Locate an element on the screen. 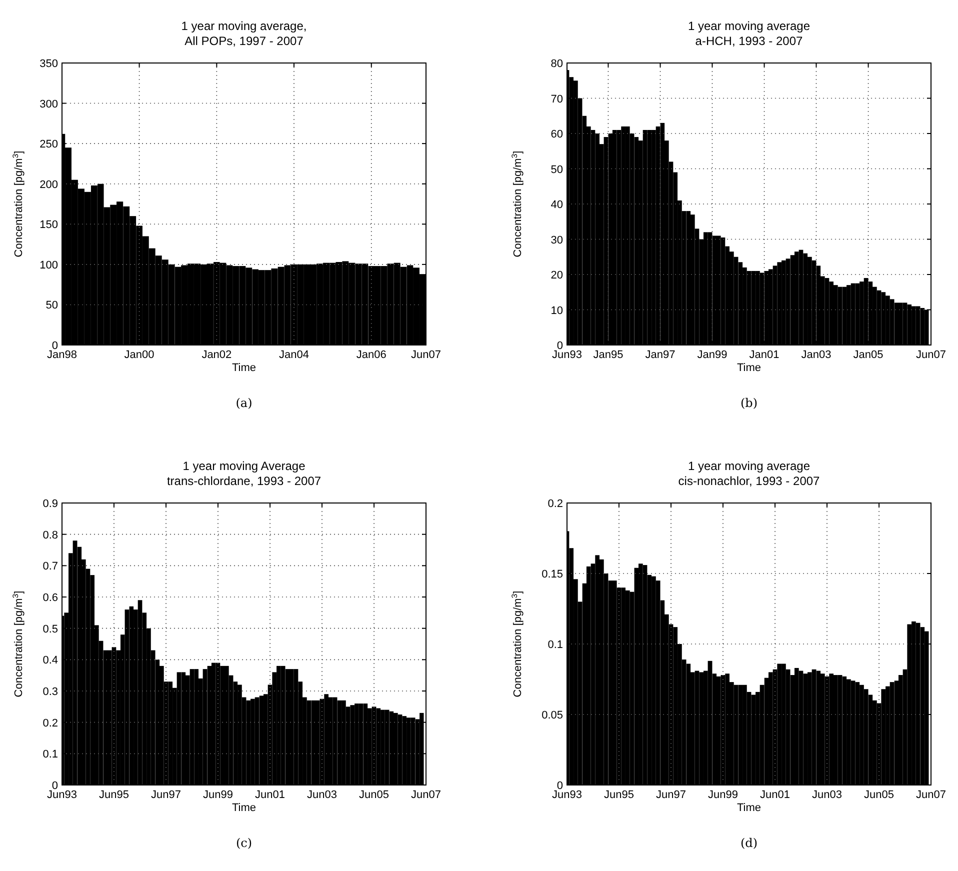 The width and height of the screenshot is (958, 871). y-tick-label: 60 is located at coordinates (556, 134).